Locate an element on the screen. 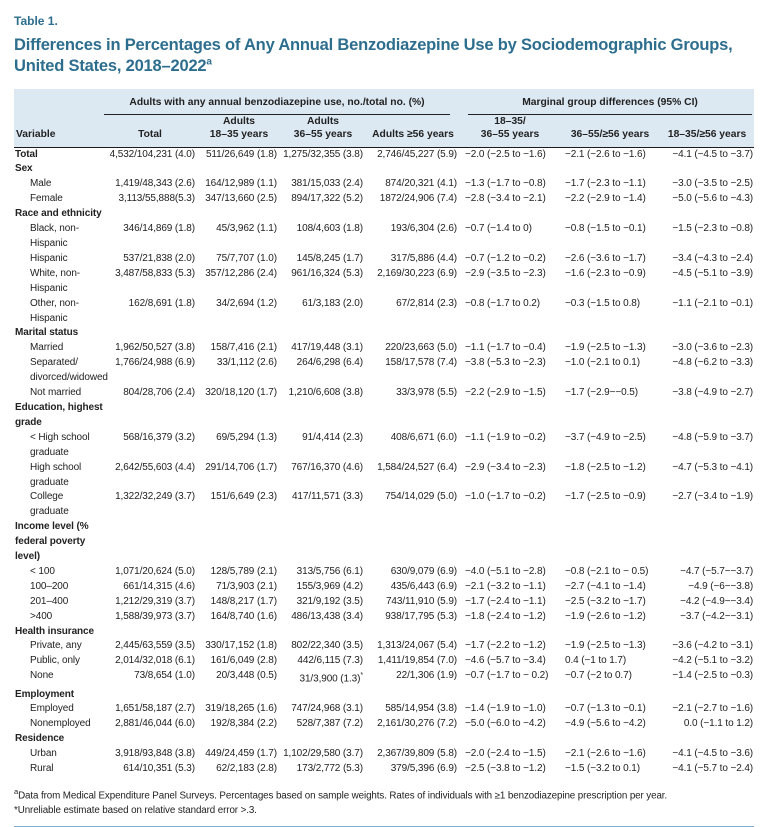  table-cell: −4.8 (−6.2 to −3.3) is located at coordinates (713, 363).